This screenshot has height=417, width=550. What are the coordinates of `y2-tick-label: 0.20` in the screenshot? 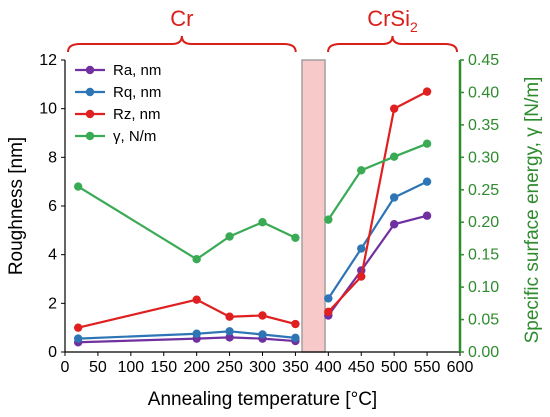 It's located at (483, 222).